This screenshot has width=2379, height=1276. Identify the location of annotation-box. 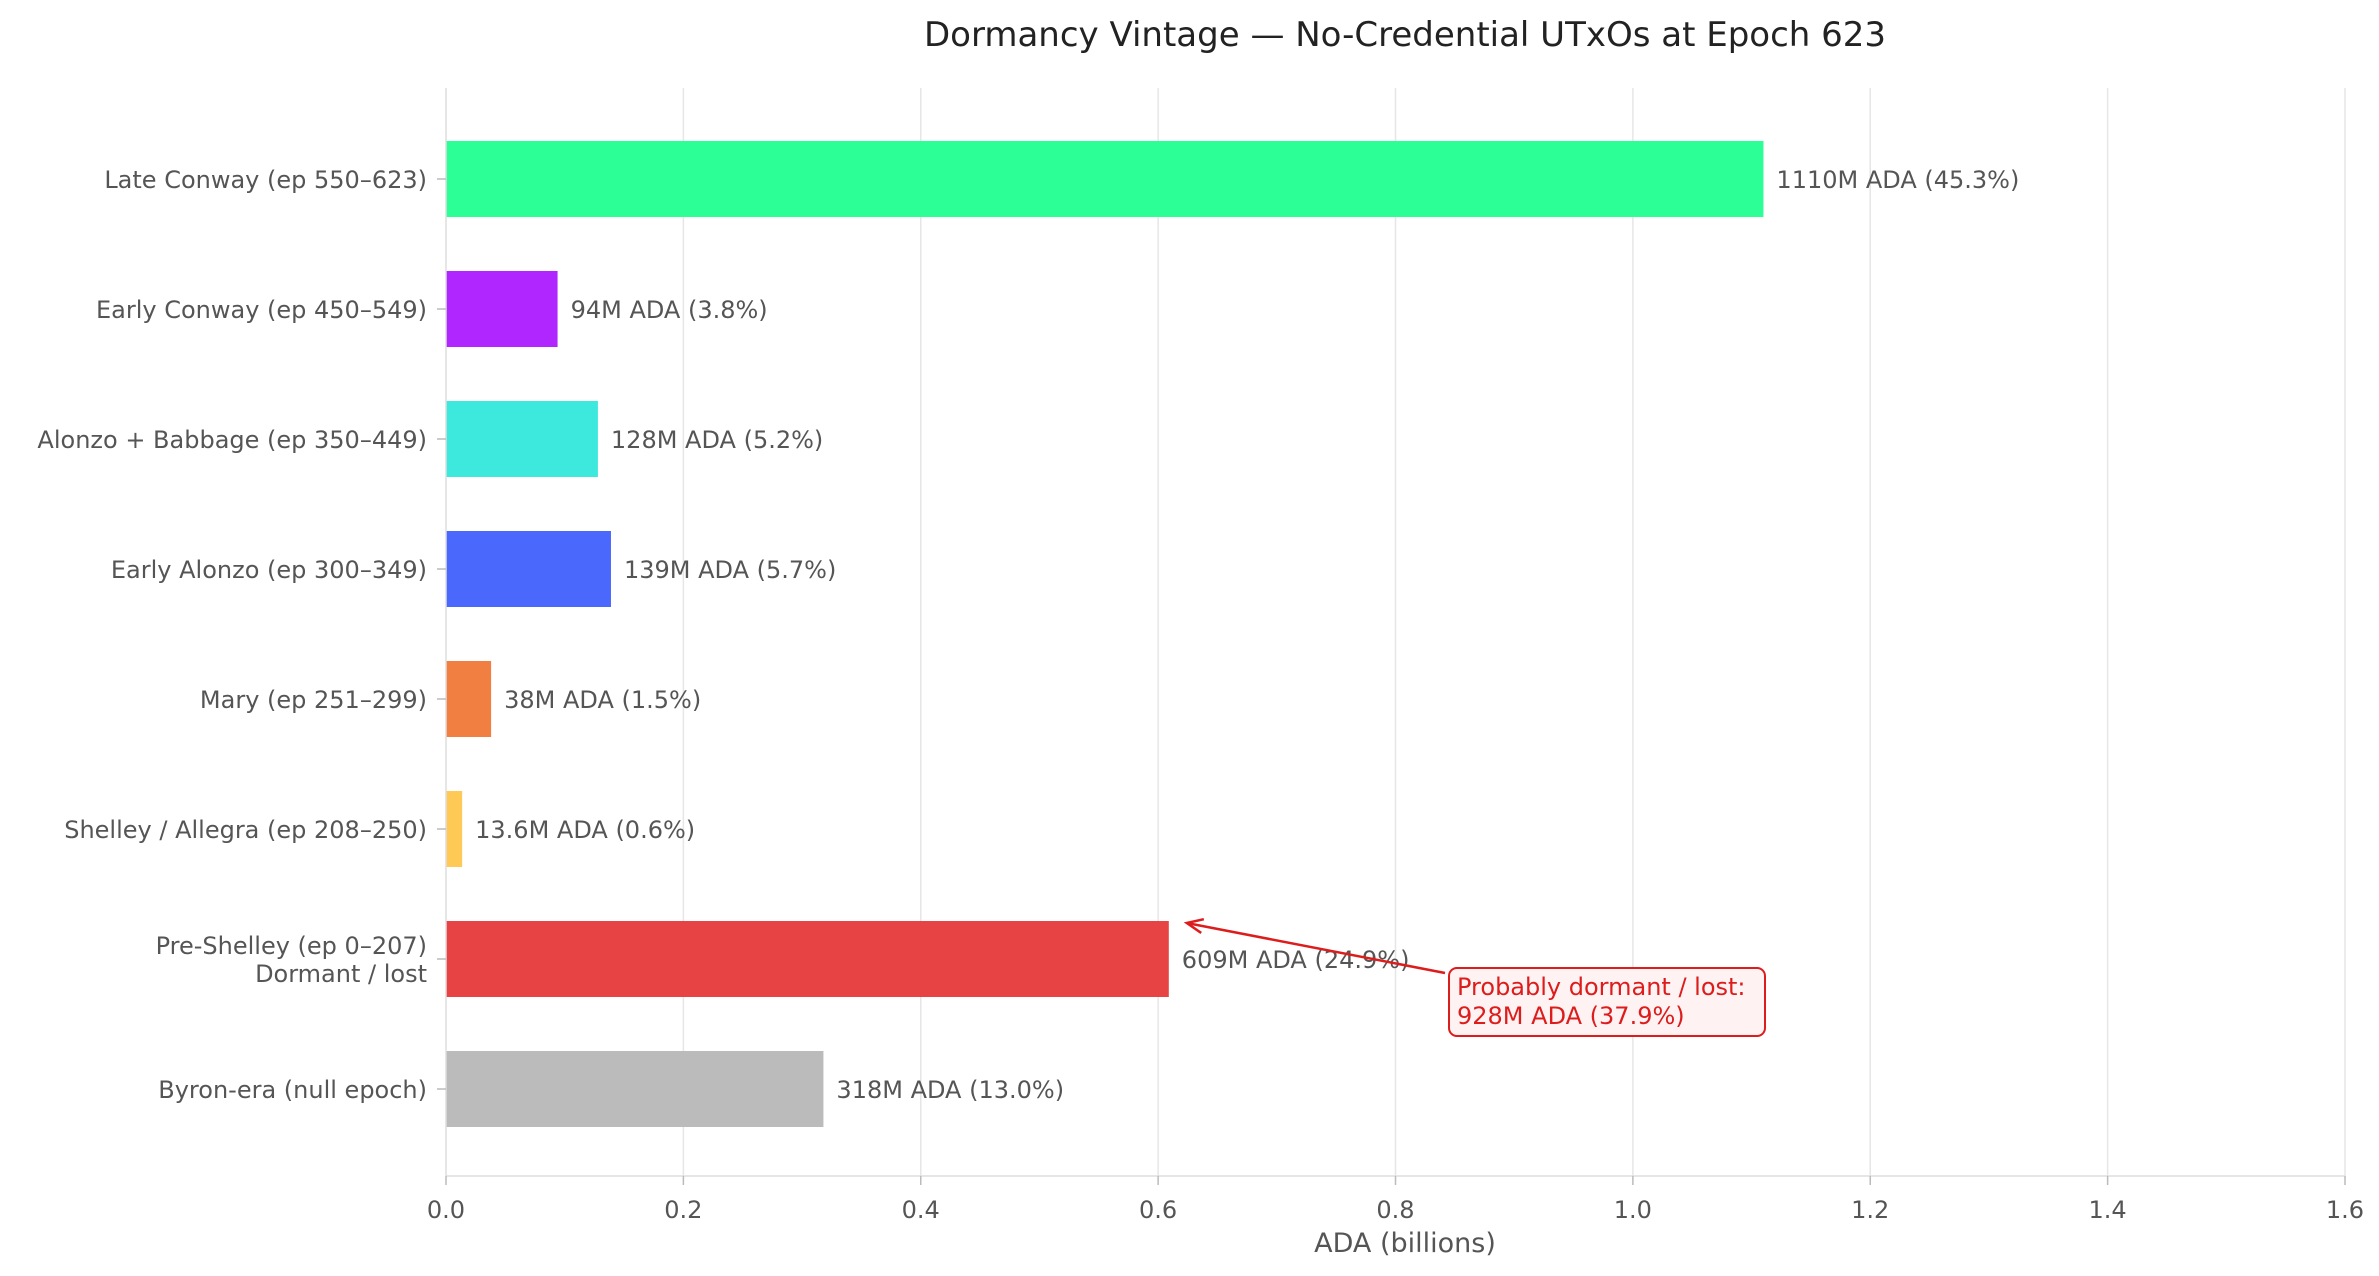
(1607, 1002).